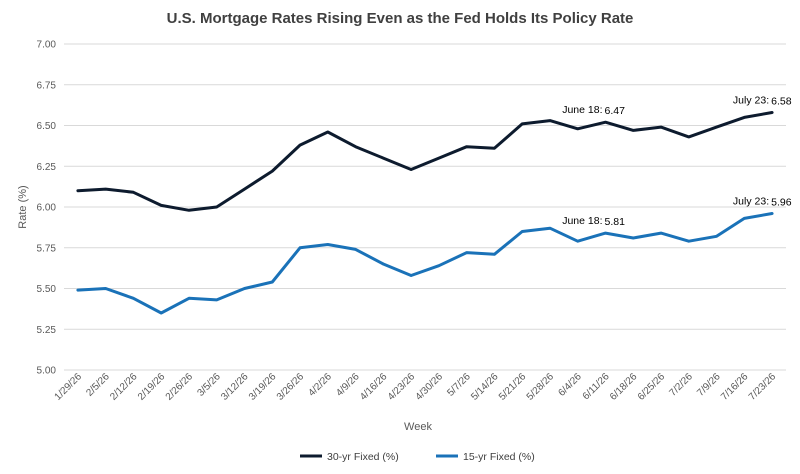 The width and height of the screenshot is (800, 474). I want to click on x-tick-label: 2/12/26, so click(124, 387).